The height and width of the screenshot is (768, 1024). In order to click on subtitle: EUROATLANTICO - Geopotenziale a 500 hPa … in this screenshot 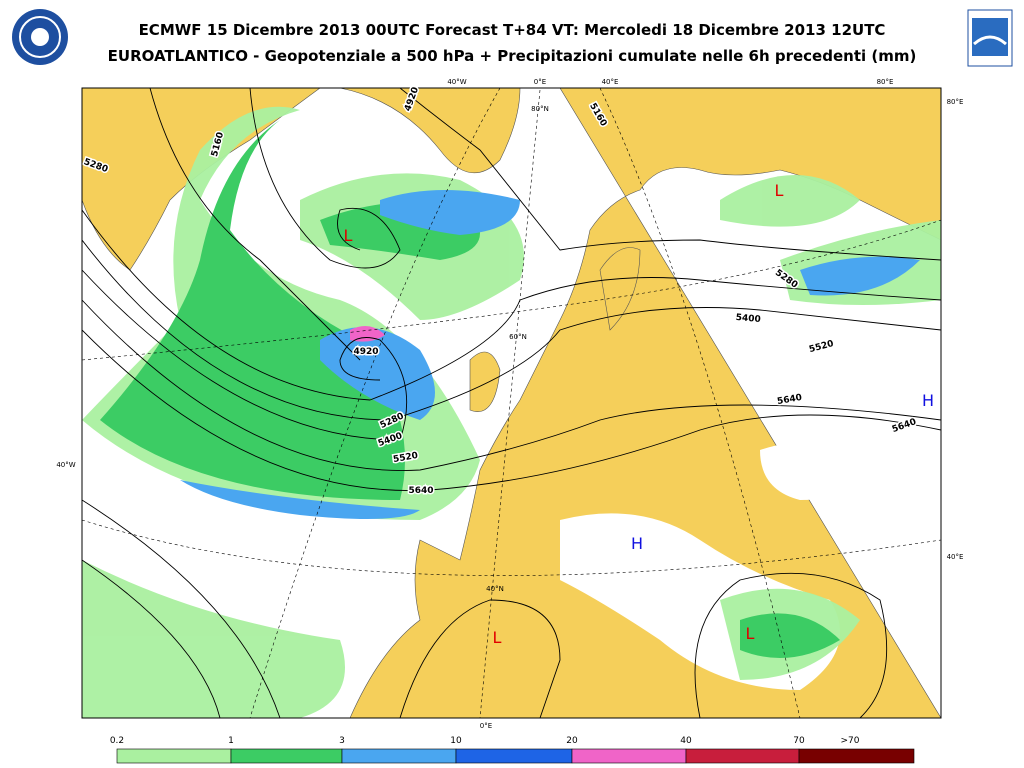, I will do `click(512, 56)`.